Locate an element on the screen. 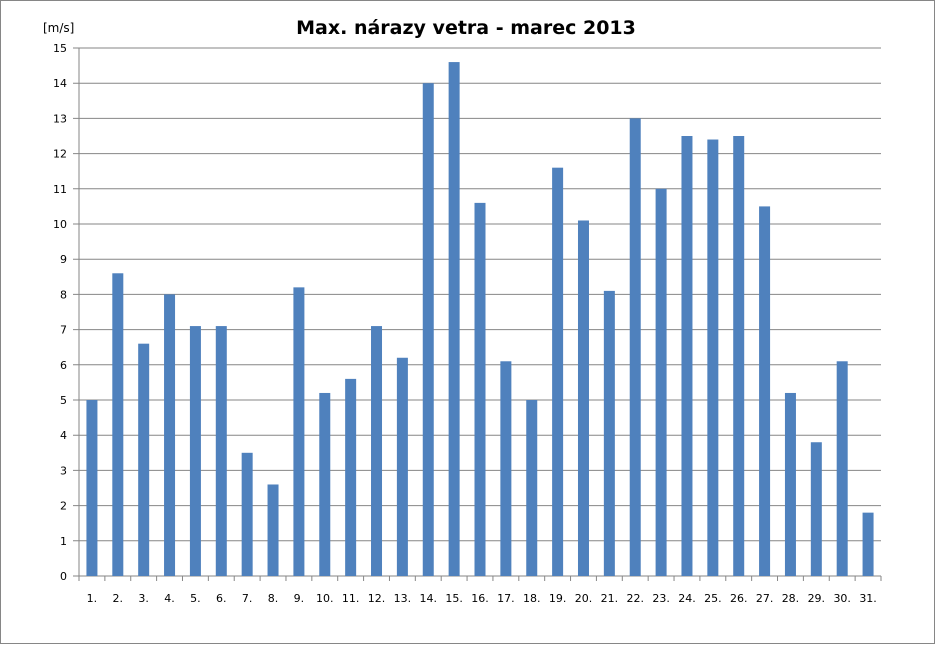  x-tick-label: 10. is located at coordinates (325, 598).